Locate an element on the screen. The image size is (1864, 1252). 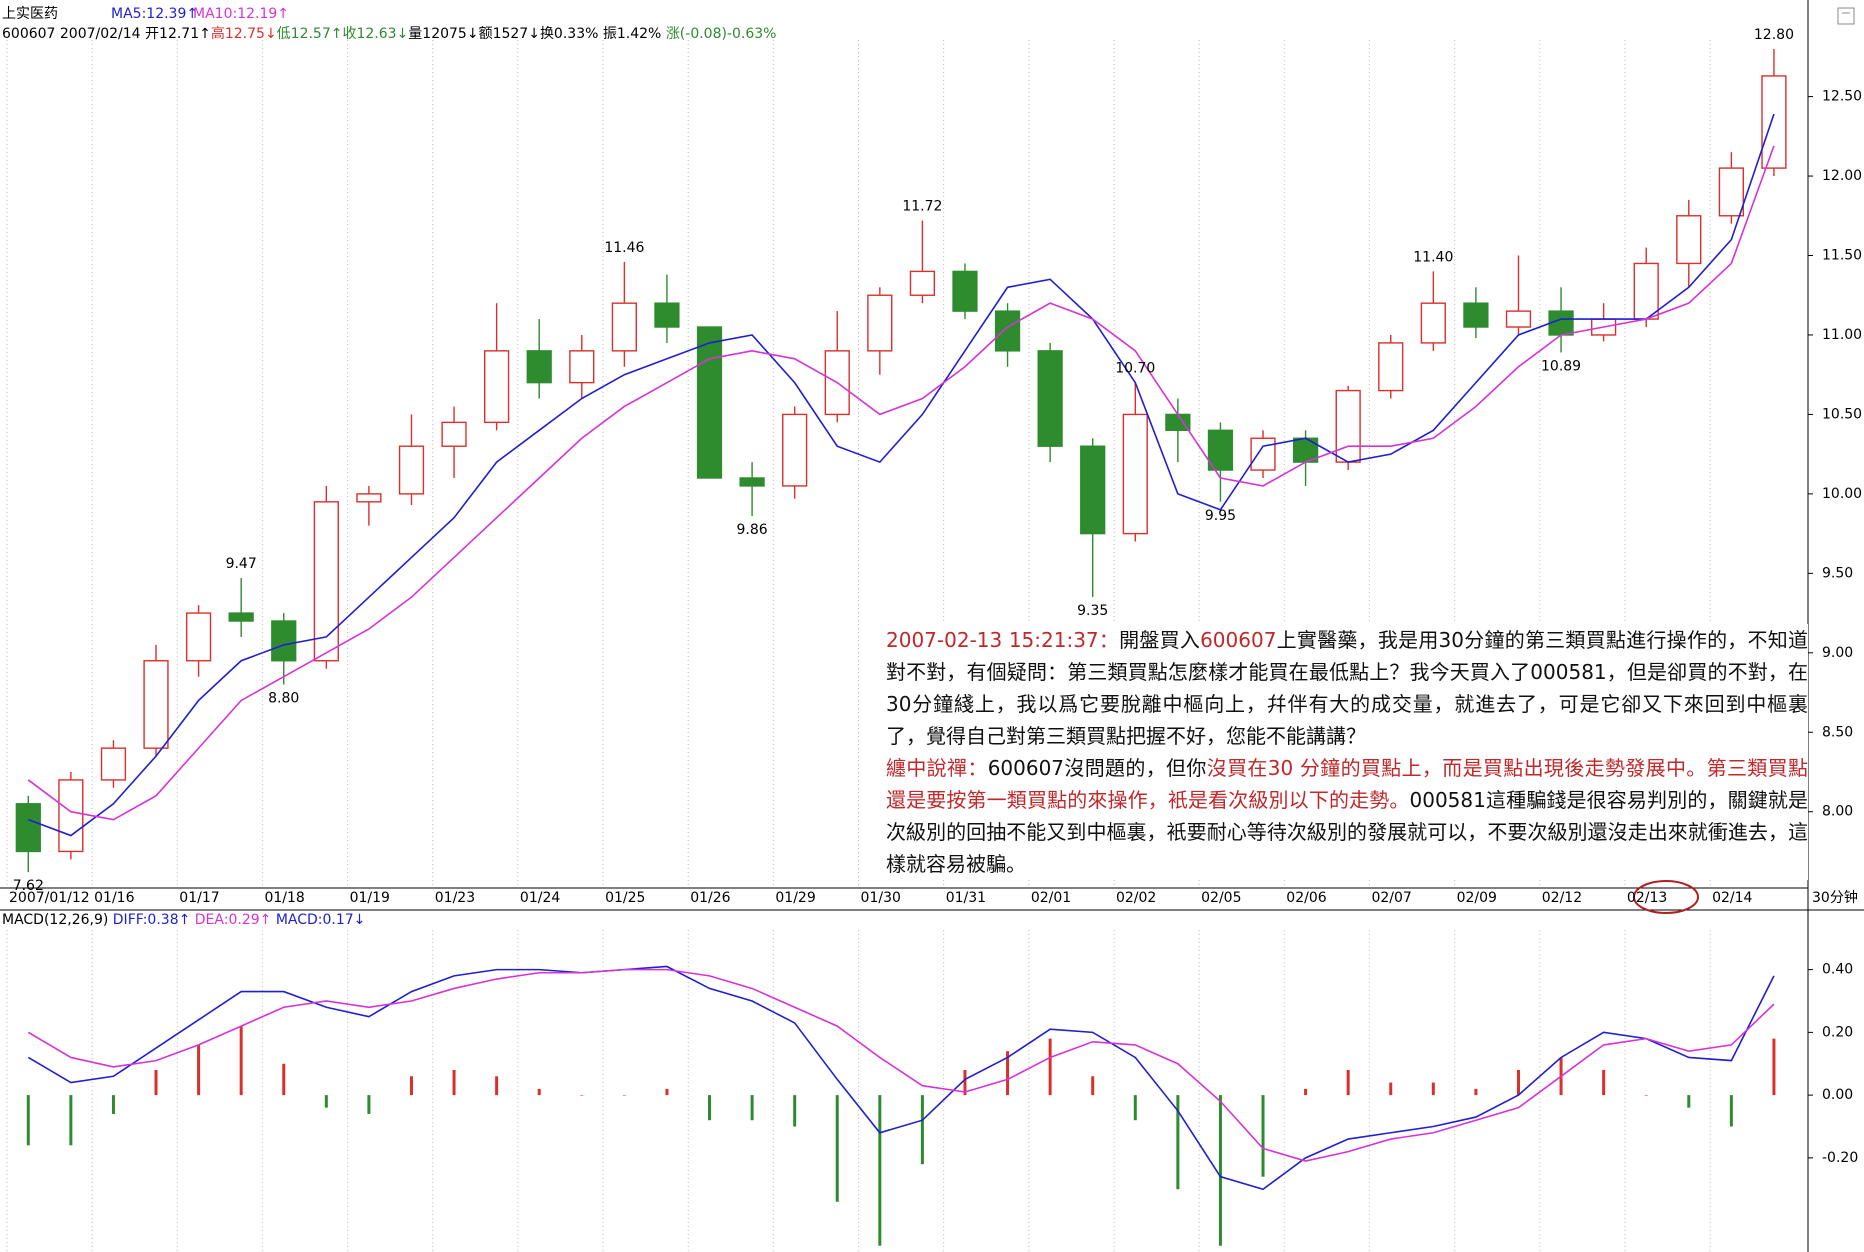
stock-name: 上实医药 is located at coordinates (30, 14).